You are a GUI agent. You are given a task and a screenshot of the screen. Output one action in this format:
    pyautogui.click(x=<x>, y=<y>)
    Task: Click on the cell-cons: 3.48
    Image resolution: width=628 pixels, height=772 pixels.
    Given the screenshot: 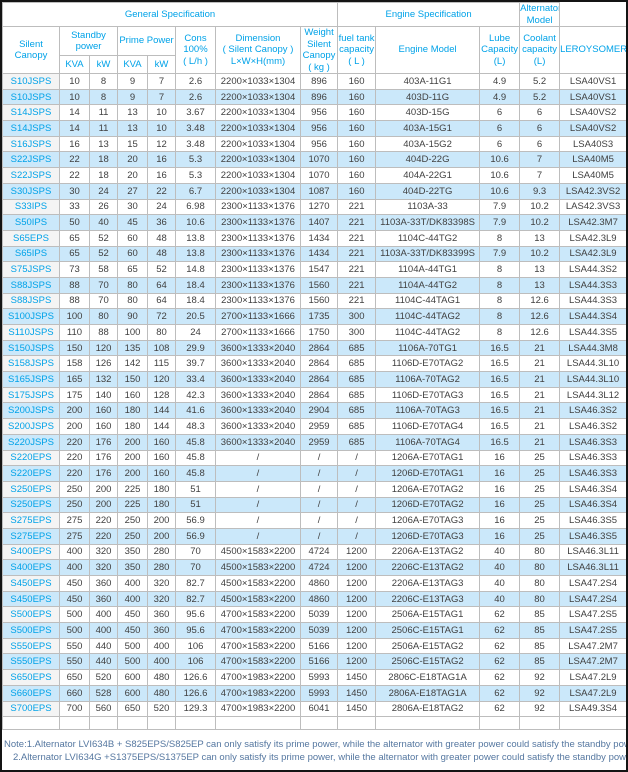 What is the action you would take?
    pyautogui.click(x=195, y=128)
    